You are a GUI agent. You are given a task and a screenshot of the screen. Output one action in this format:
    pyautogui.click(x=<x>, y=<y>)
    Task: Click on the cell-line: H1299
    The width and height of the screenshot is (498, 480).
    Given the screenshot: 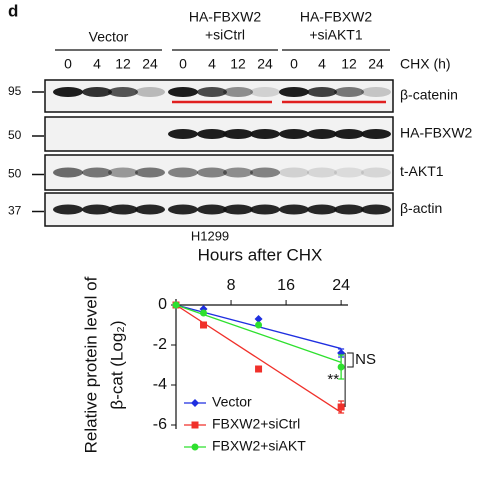 What is the action you would take?
    pyautogui.click(x=210, y=235)
    